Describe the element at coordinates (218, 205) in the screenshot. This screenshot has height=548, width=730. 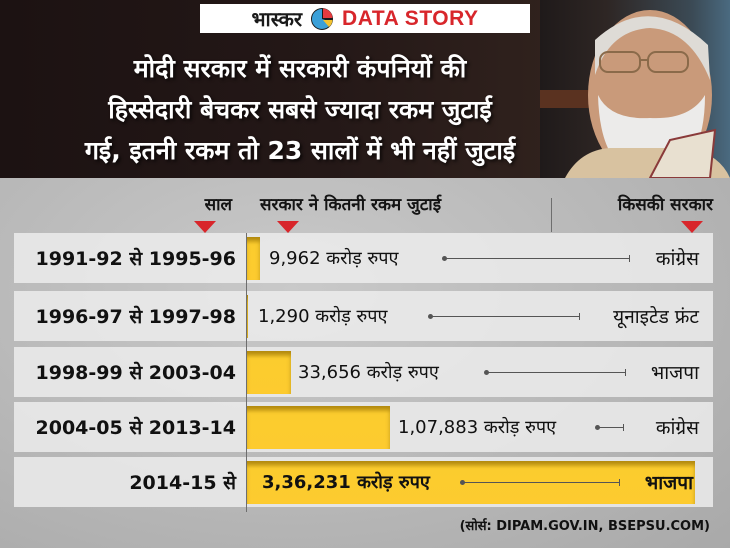
I see `column-header-year: साल` at that location.